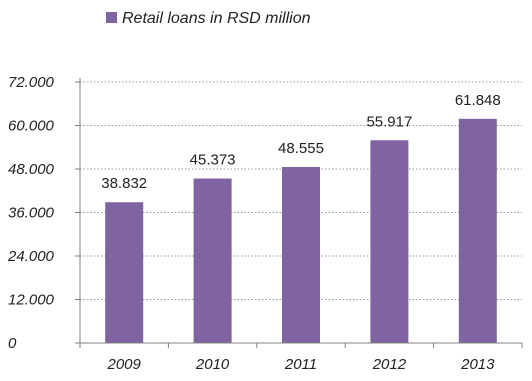 Image resolution: width=532 pixels, height=381 pixels. I want to click on y-tick-label: 12.000, so click(31, 300).